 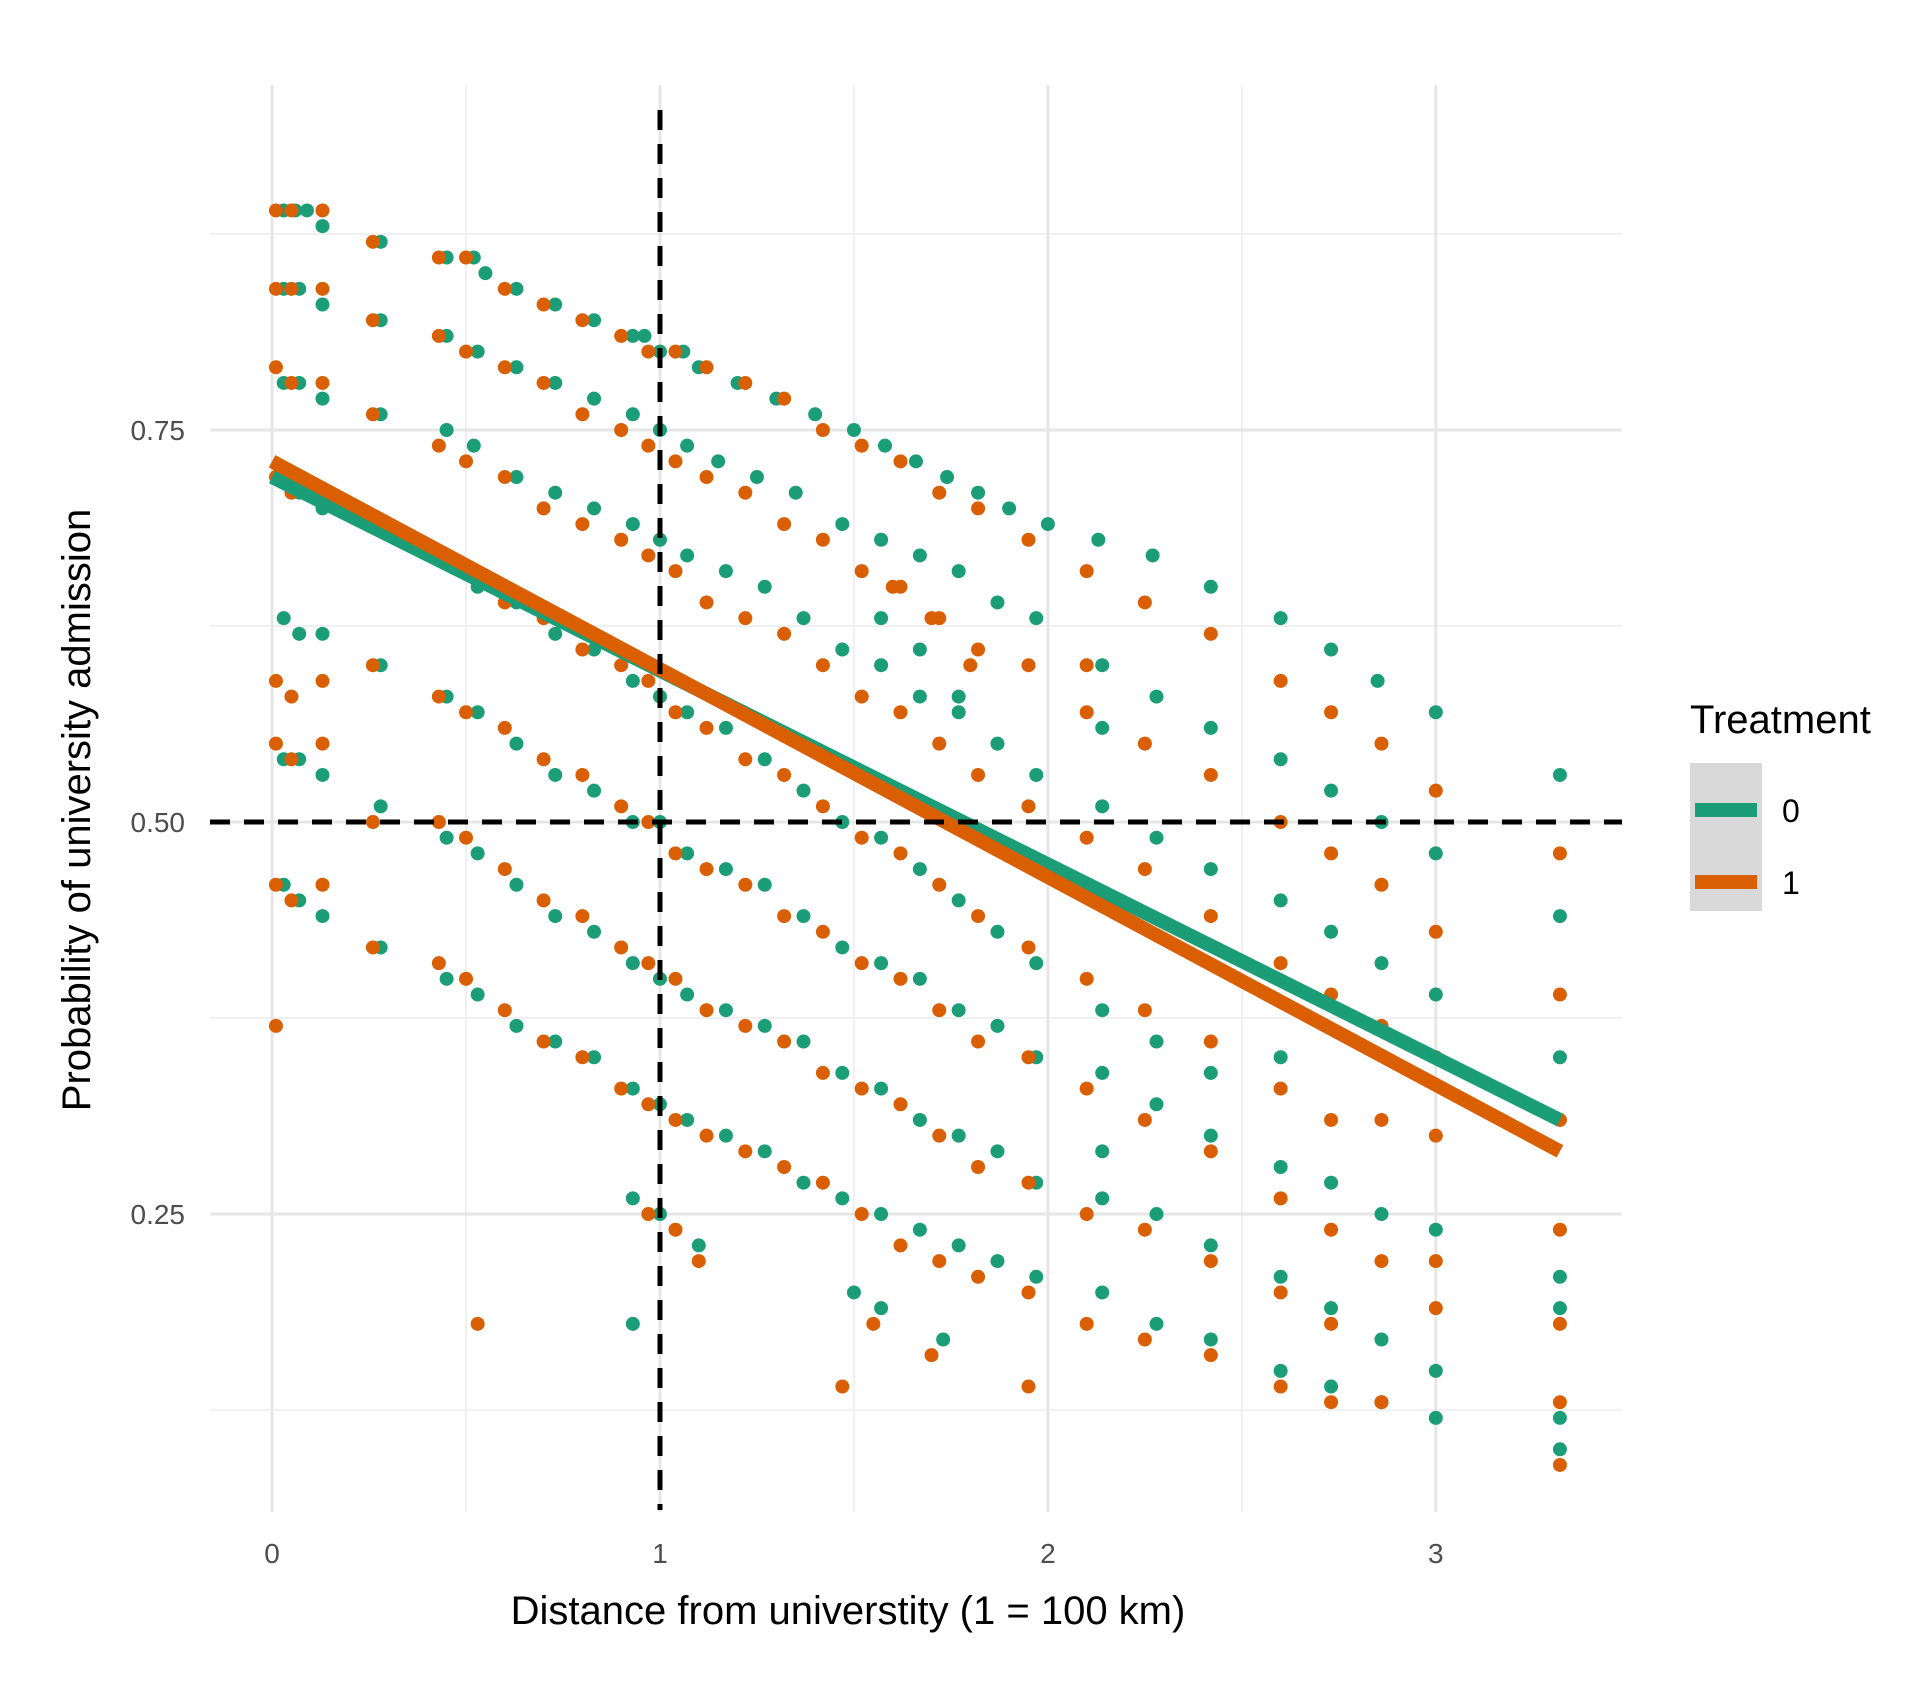 I want to click on y-tick-label: 0.75, so click(x=158, y=430).